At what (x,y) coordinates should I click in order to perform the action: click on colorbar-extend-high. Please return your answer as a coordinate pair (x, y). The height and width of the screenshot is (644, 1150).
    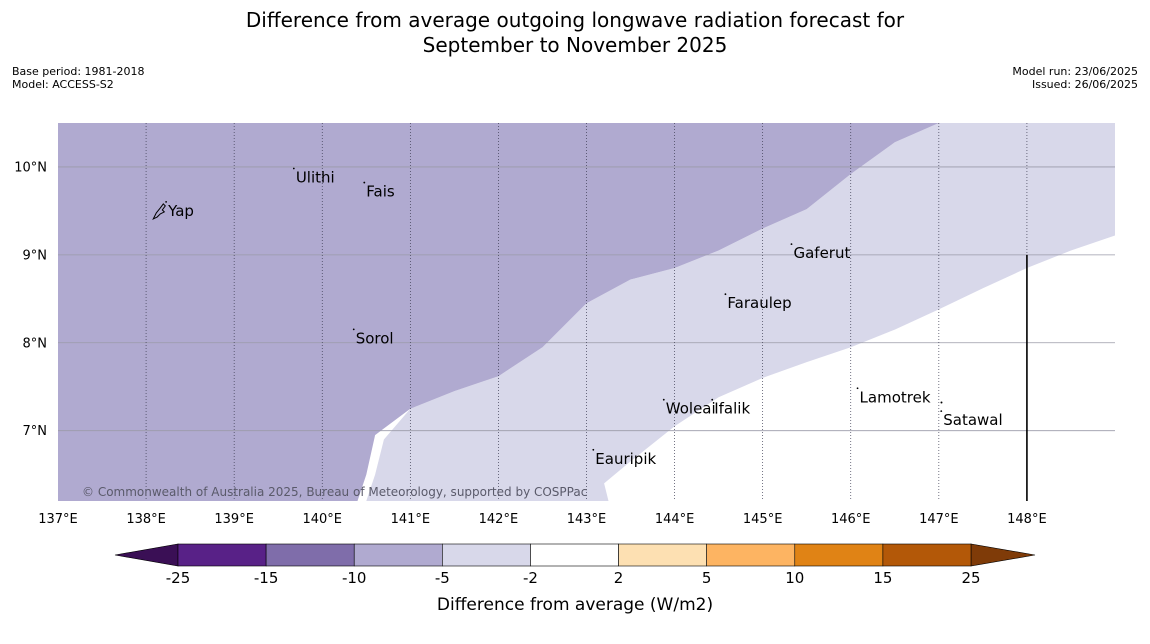
    Looking at the image, I should click on (1003, 555).